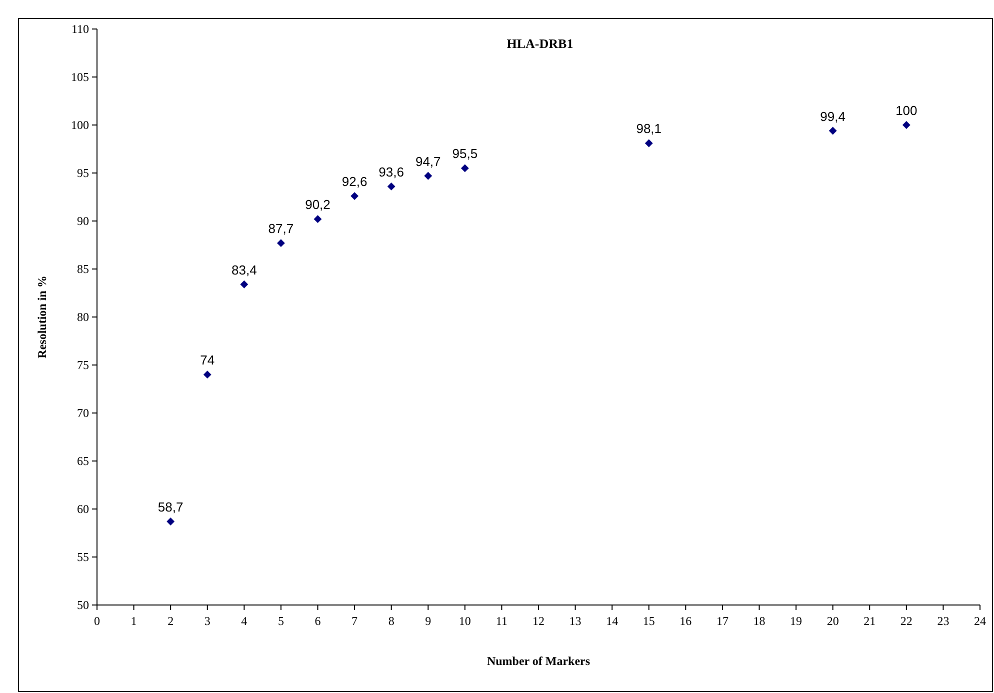 This screenshot has height=693, width=994. I want to click on y-tick-label: 105, so click(80, 77).